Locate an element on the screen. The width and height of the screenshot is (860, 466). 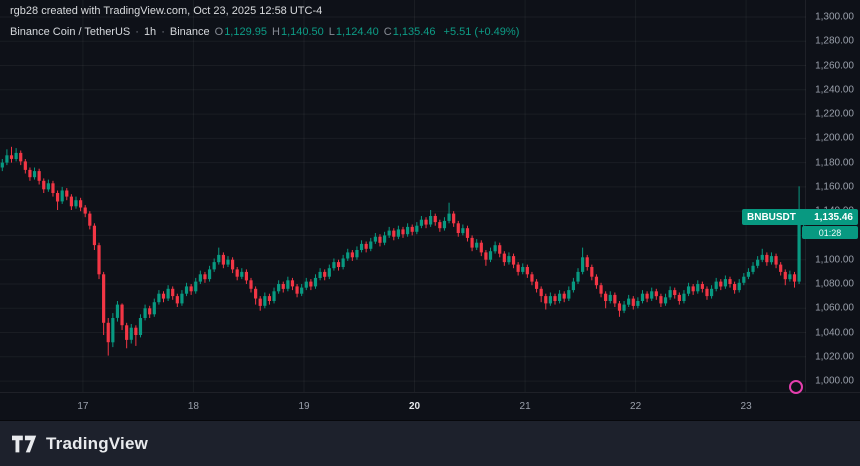
interval-label: 1h is located at coordinates (150, 32).